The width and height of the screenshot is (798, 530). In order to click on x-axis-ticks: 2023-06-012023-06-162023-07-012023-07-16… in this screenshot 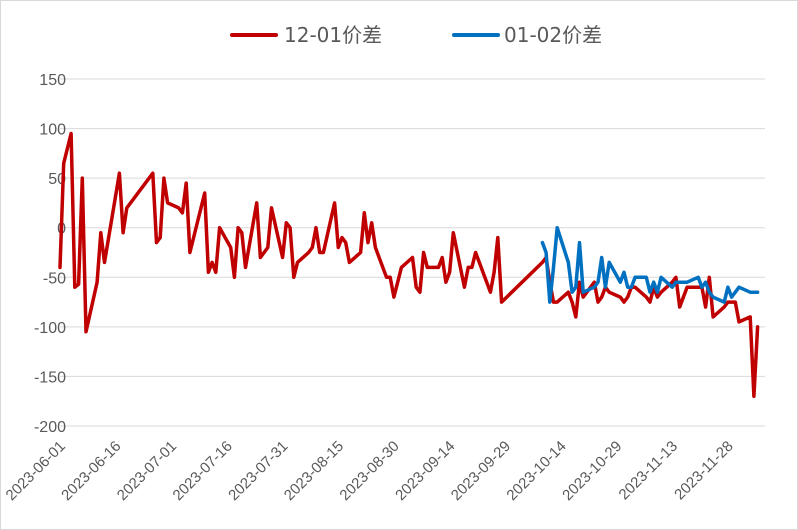, I will do `click(370, 471)`.